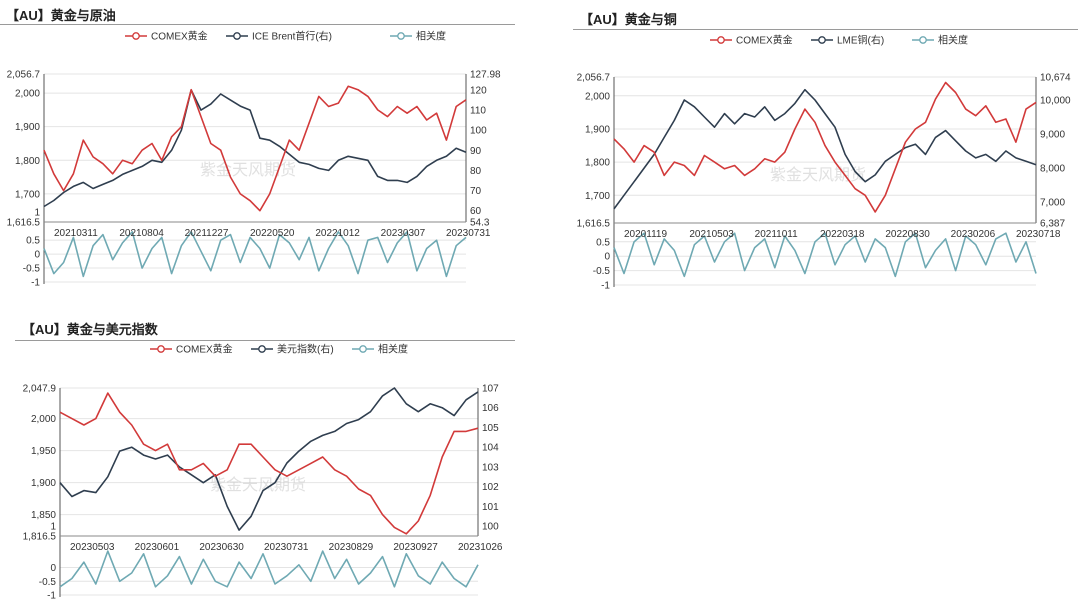  What do you see at coordinates (305, 349) in the screenshot?
I see `legend-label: 美元指数(右)` at bounding box center [305, 349].